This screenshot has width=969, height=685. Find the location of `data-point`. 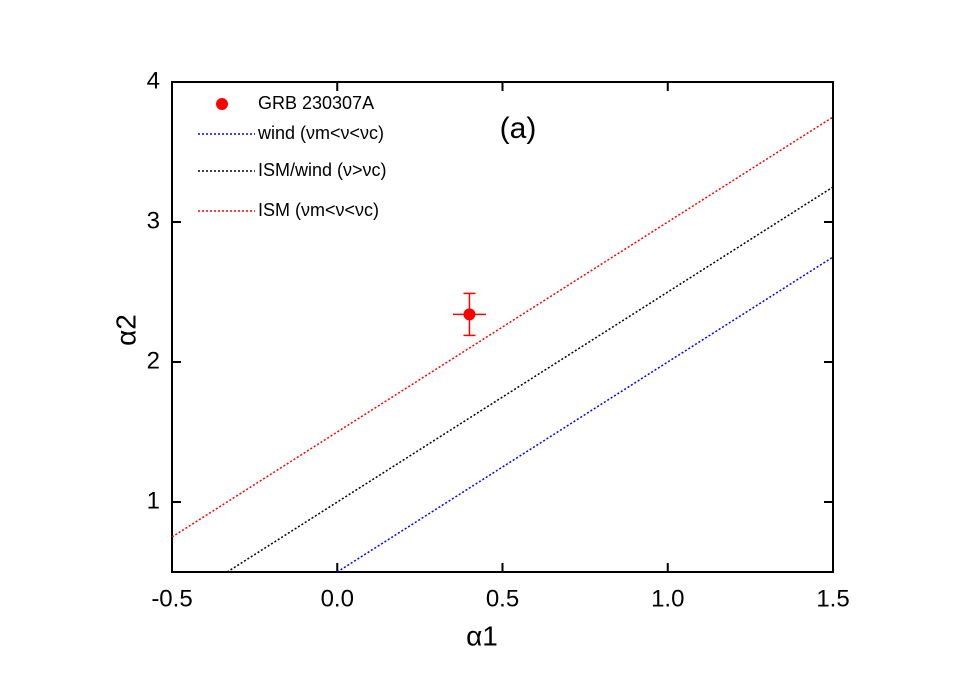

data-point is located at coordinates (469, 314).